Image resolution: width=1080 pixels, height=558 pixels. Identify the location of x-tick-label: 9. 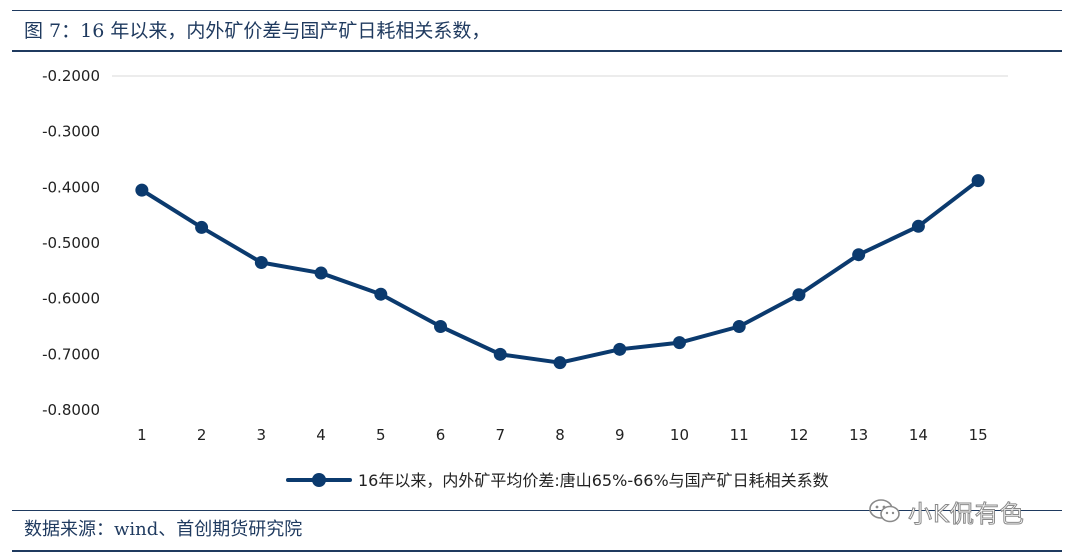
(620, 435).